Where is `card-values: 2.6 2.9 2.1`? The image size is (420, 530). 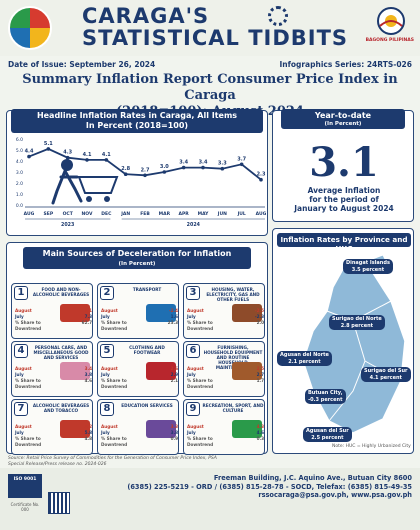
card-values: 2.6 2.9 2.1 is located at coordinates (153, 375).